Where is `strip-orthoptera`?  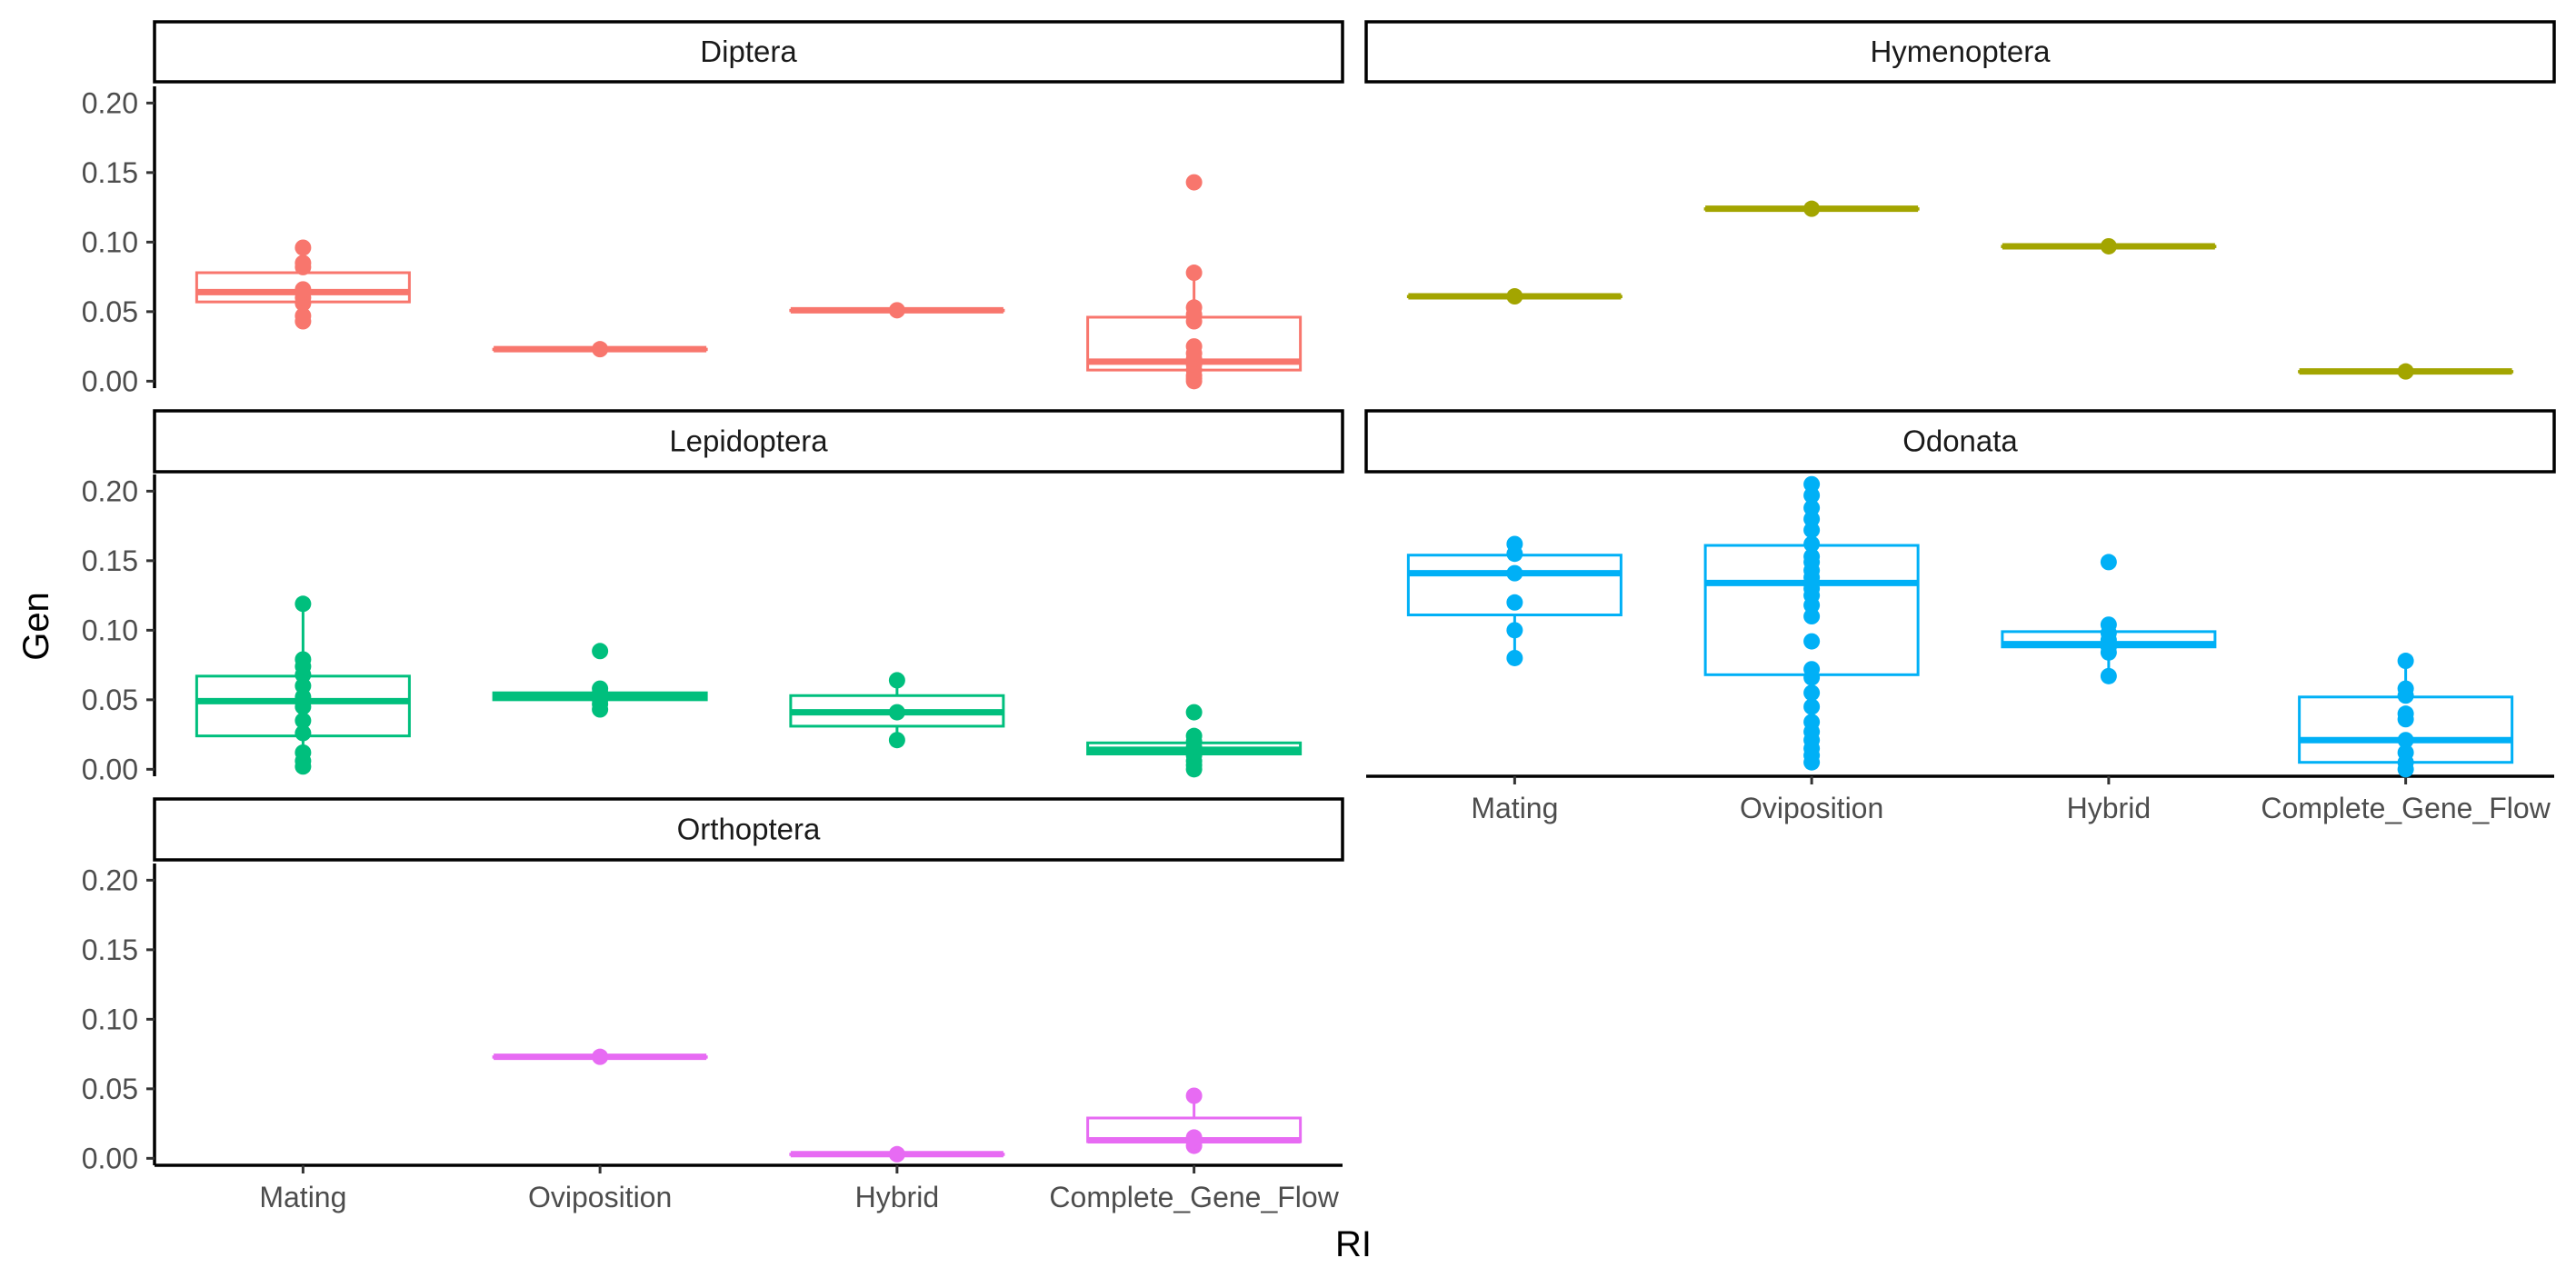
strip-orthoptera is located at coordinates (748, 829).